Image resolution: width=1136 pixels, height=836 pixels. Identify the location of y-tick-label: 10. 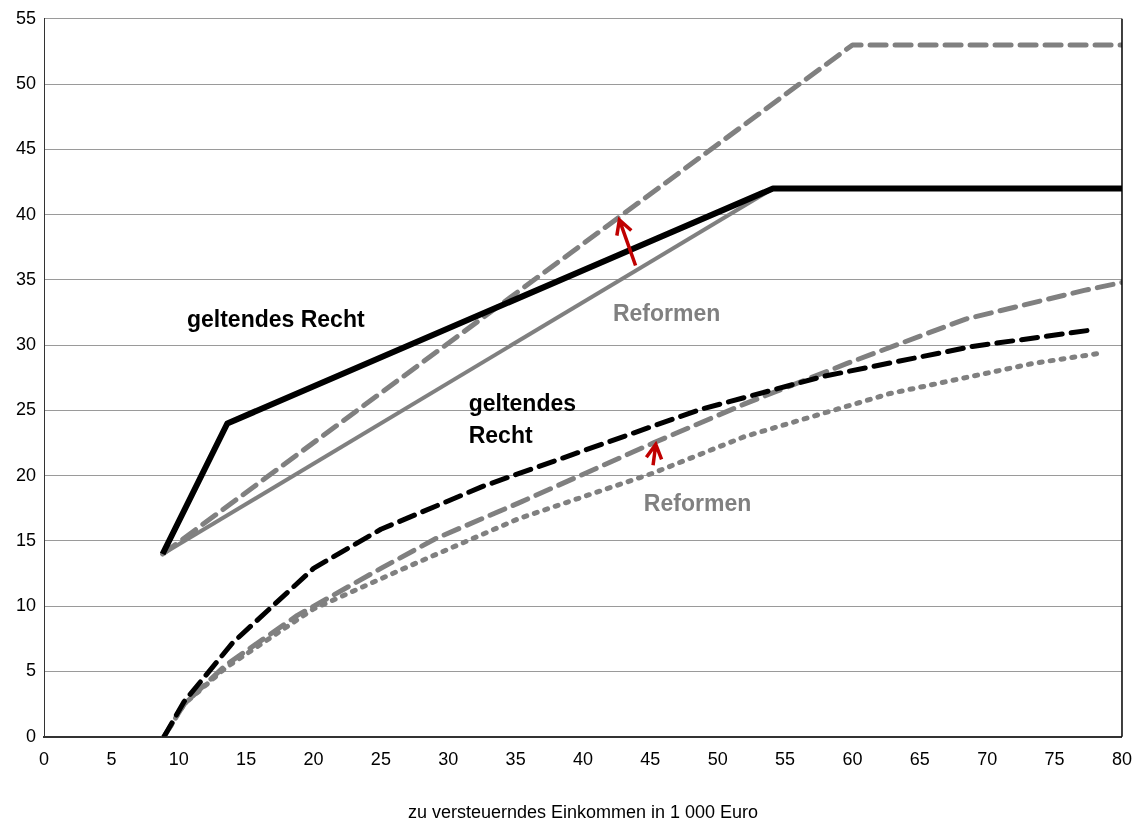
(26, 605).